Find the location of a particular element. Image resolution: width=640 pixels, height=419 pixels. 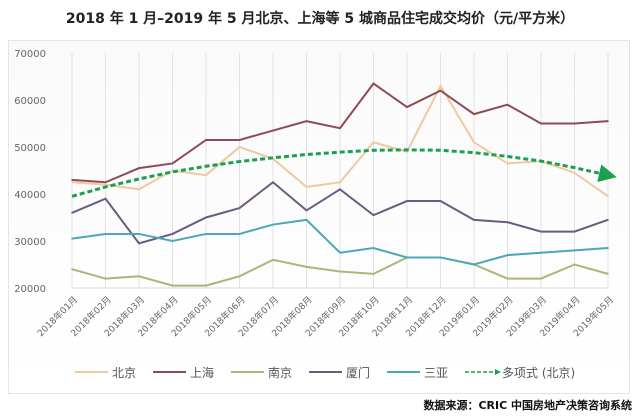

y-tick-label: 20000 is located at coordinates (30, 289).